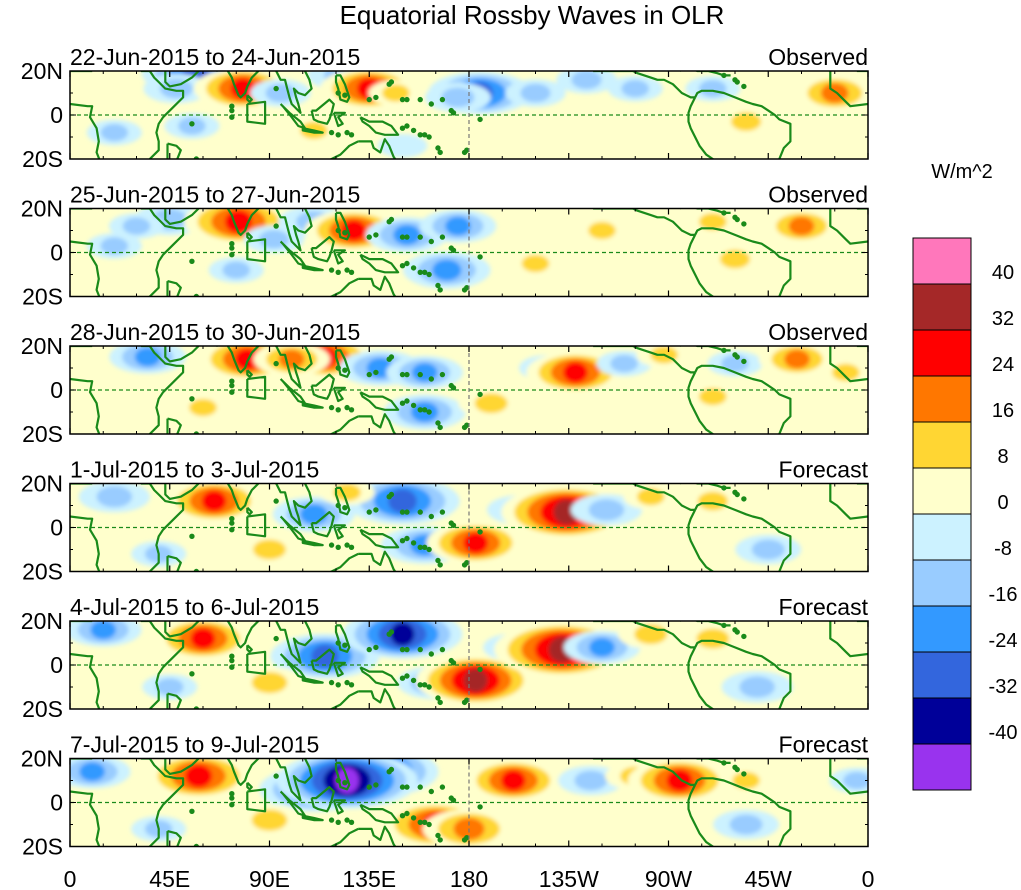 This screenshot has width=1021, height=890. I want to click on colorbar-swatch, so click(942, 583).